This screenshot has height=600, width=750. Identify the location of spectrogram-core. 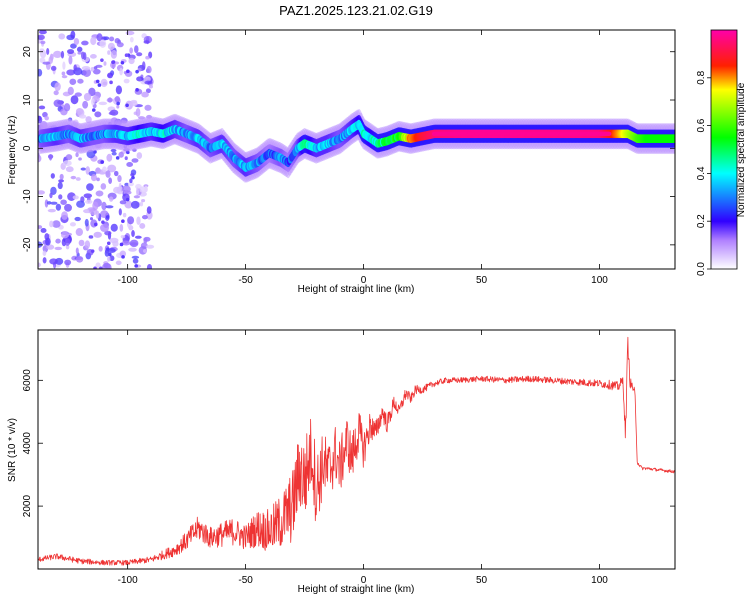
(673, 138).